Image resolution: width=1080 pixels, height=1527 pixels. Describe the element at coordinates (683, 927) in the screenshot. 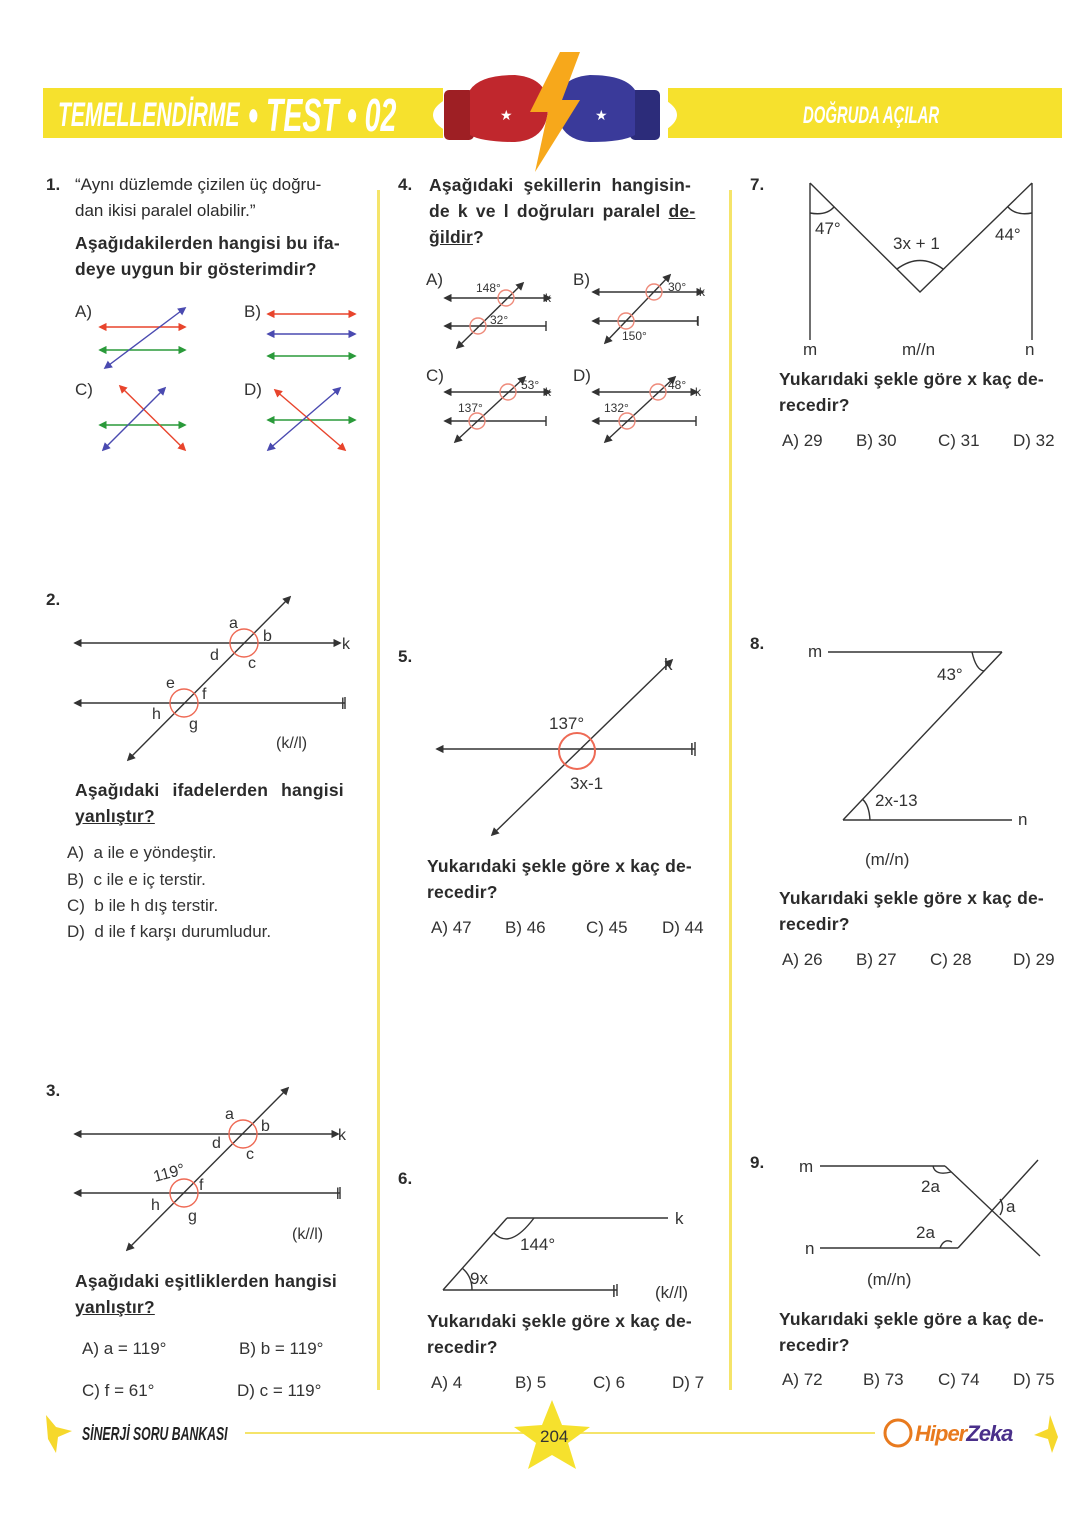

I see `q5-option-d: D) 44` at that location.